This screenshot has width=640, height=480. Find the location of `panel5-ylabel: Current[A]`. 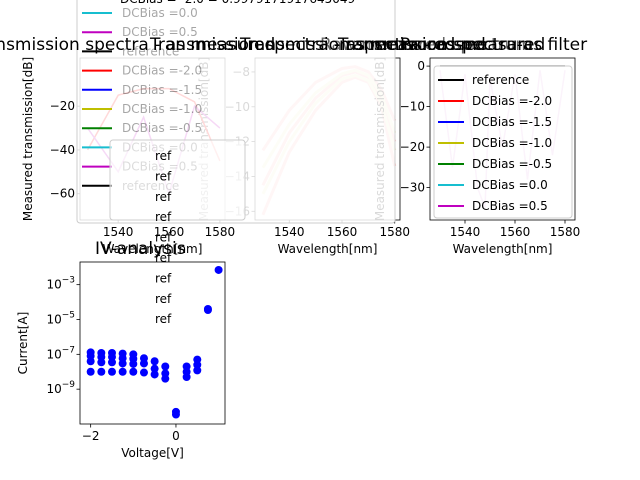

panel5-ylabel: Current[A] is located at coordinates (23, 343).